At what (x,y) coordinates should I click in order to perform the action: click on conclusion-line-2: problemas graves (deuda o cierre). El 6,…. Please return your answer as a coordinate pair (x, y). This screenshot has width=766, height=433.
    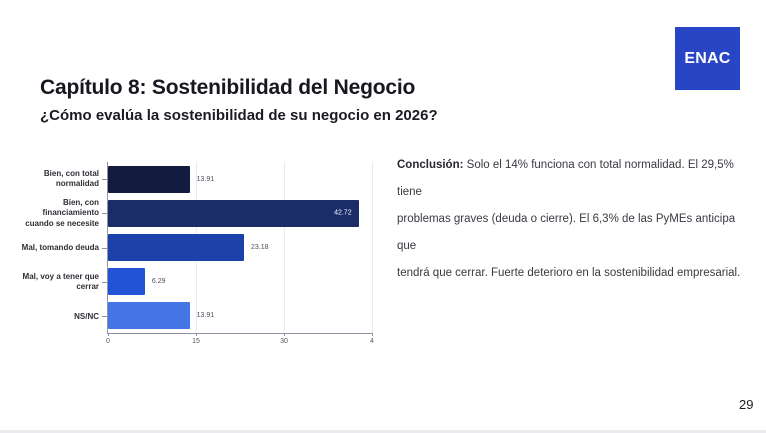
    Looking at the image, I should click on (566, 232).